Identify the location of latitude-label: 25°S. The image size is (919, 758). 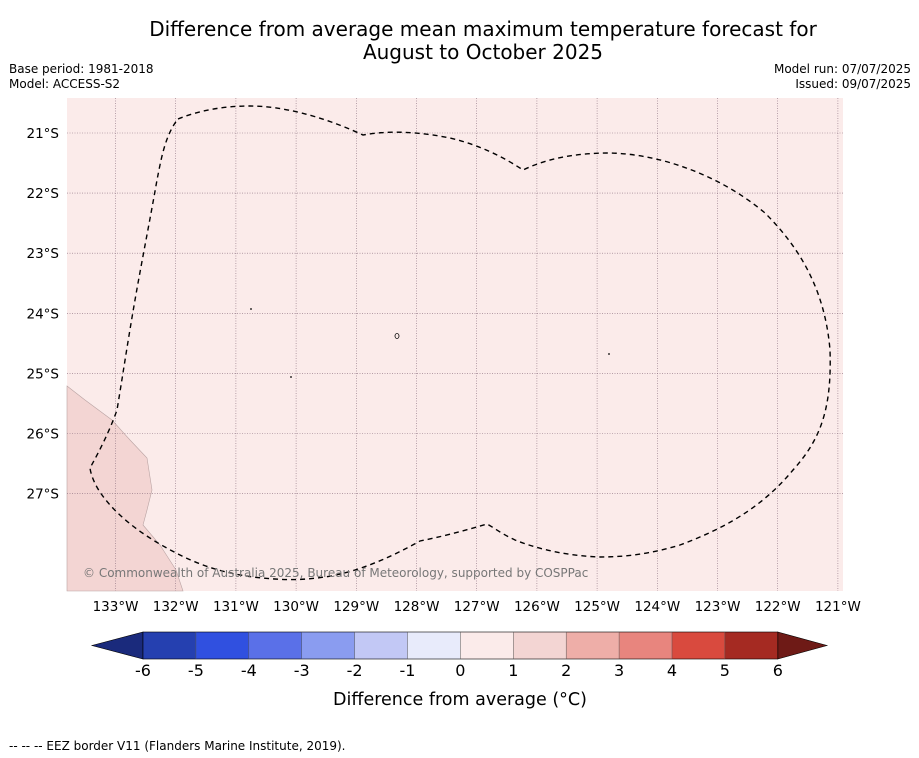
(43, 374).